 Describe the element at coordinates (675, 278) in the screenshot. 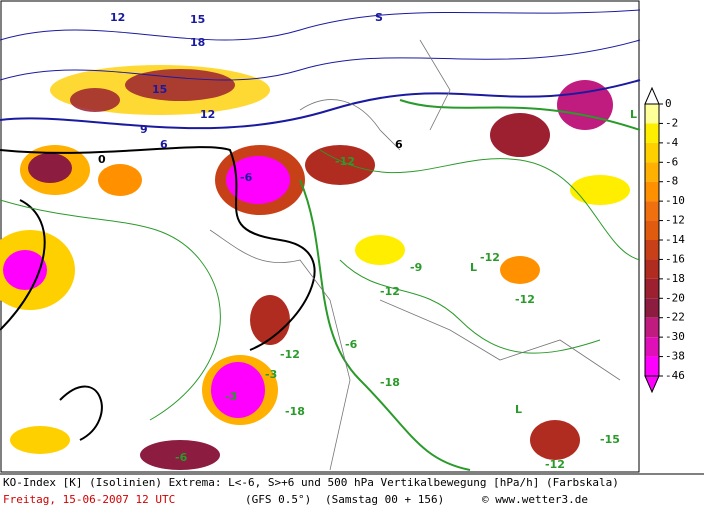

I see `scale-label: -18` at that location.